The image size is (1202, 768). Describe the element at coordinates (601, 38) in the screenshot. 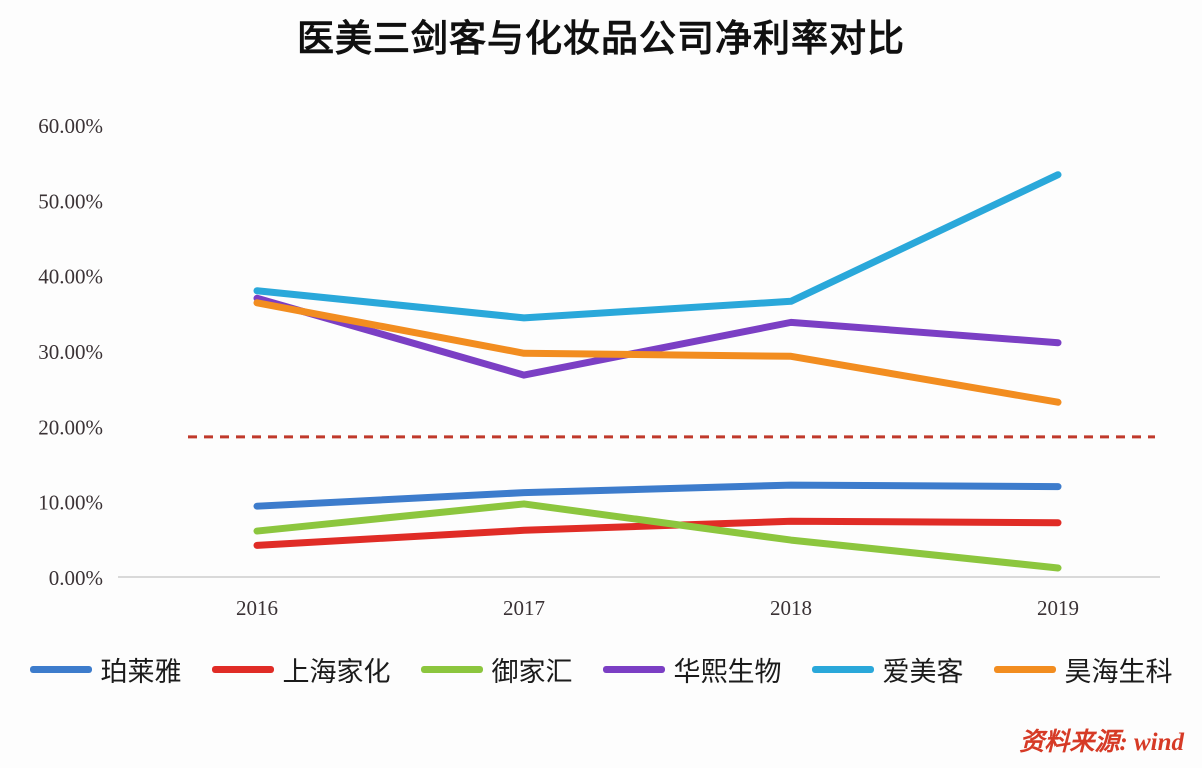

I see `chart-title: 医美三剑客与化妆品公司净利率对比` at that location.